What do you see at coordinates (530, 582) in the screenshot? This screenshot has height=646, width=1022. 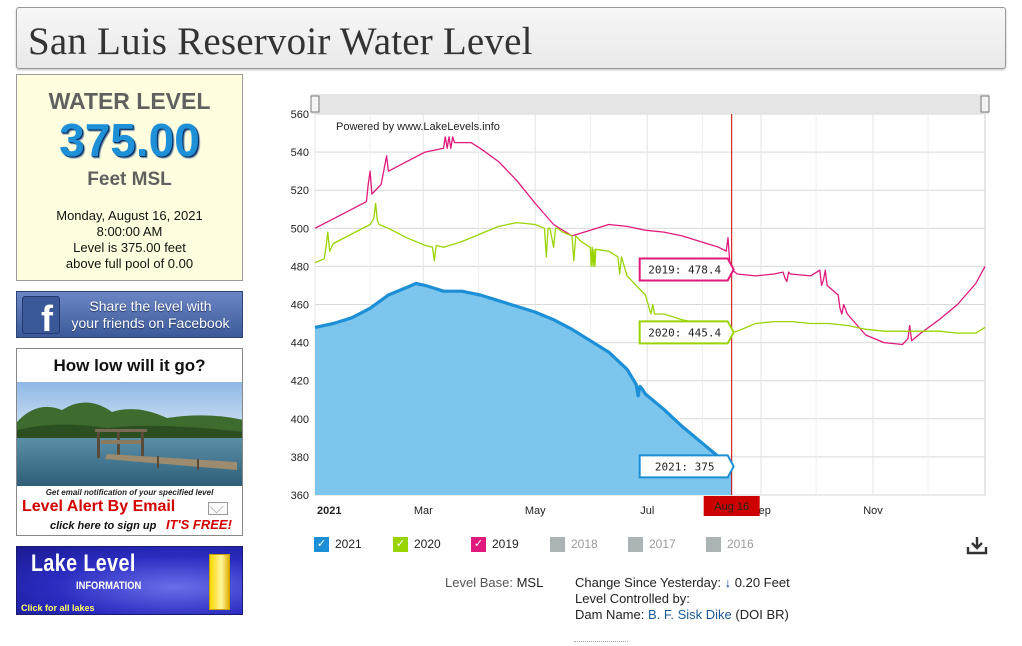 I see `level-base-value: MSL` at bounding box center [530, 582].